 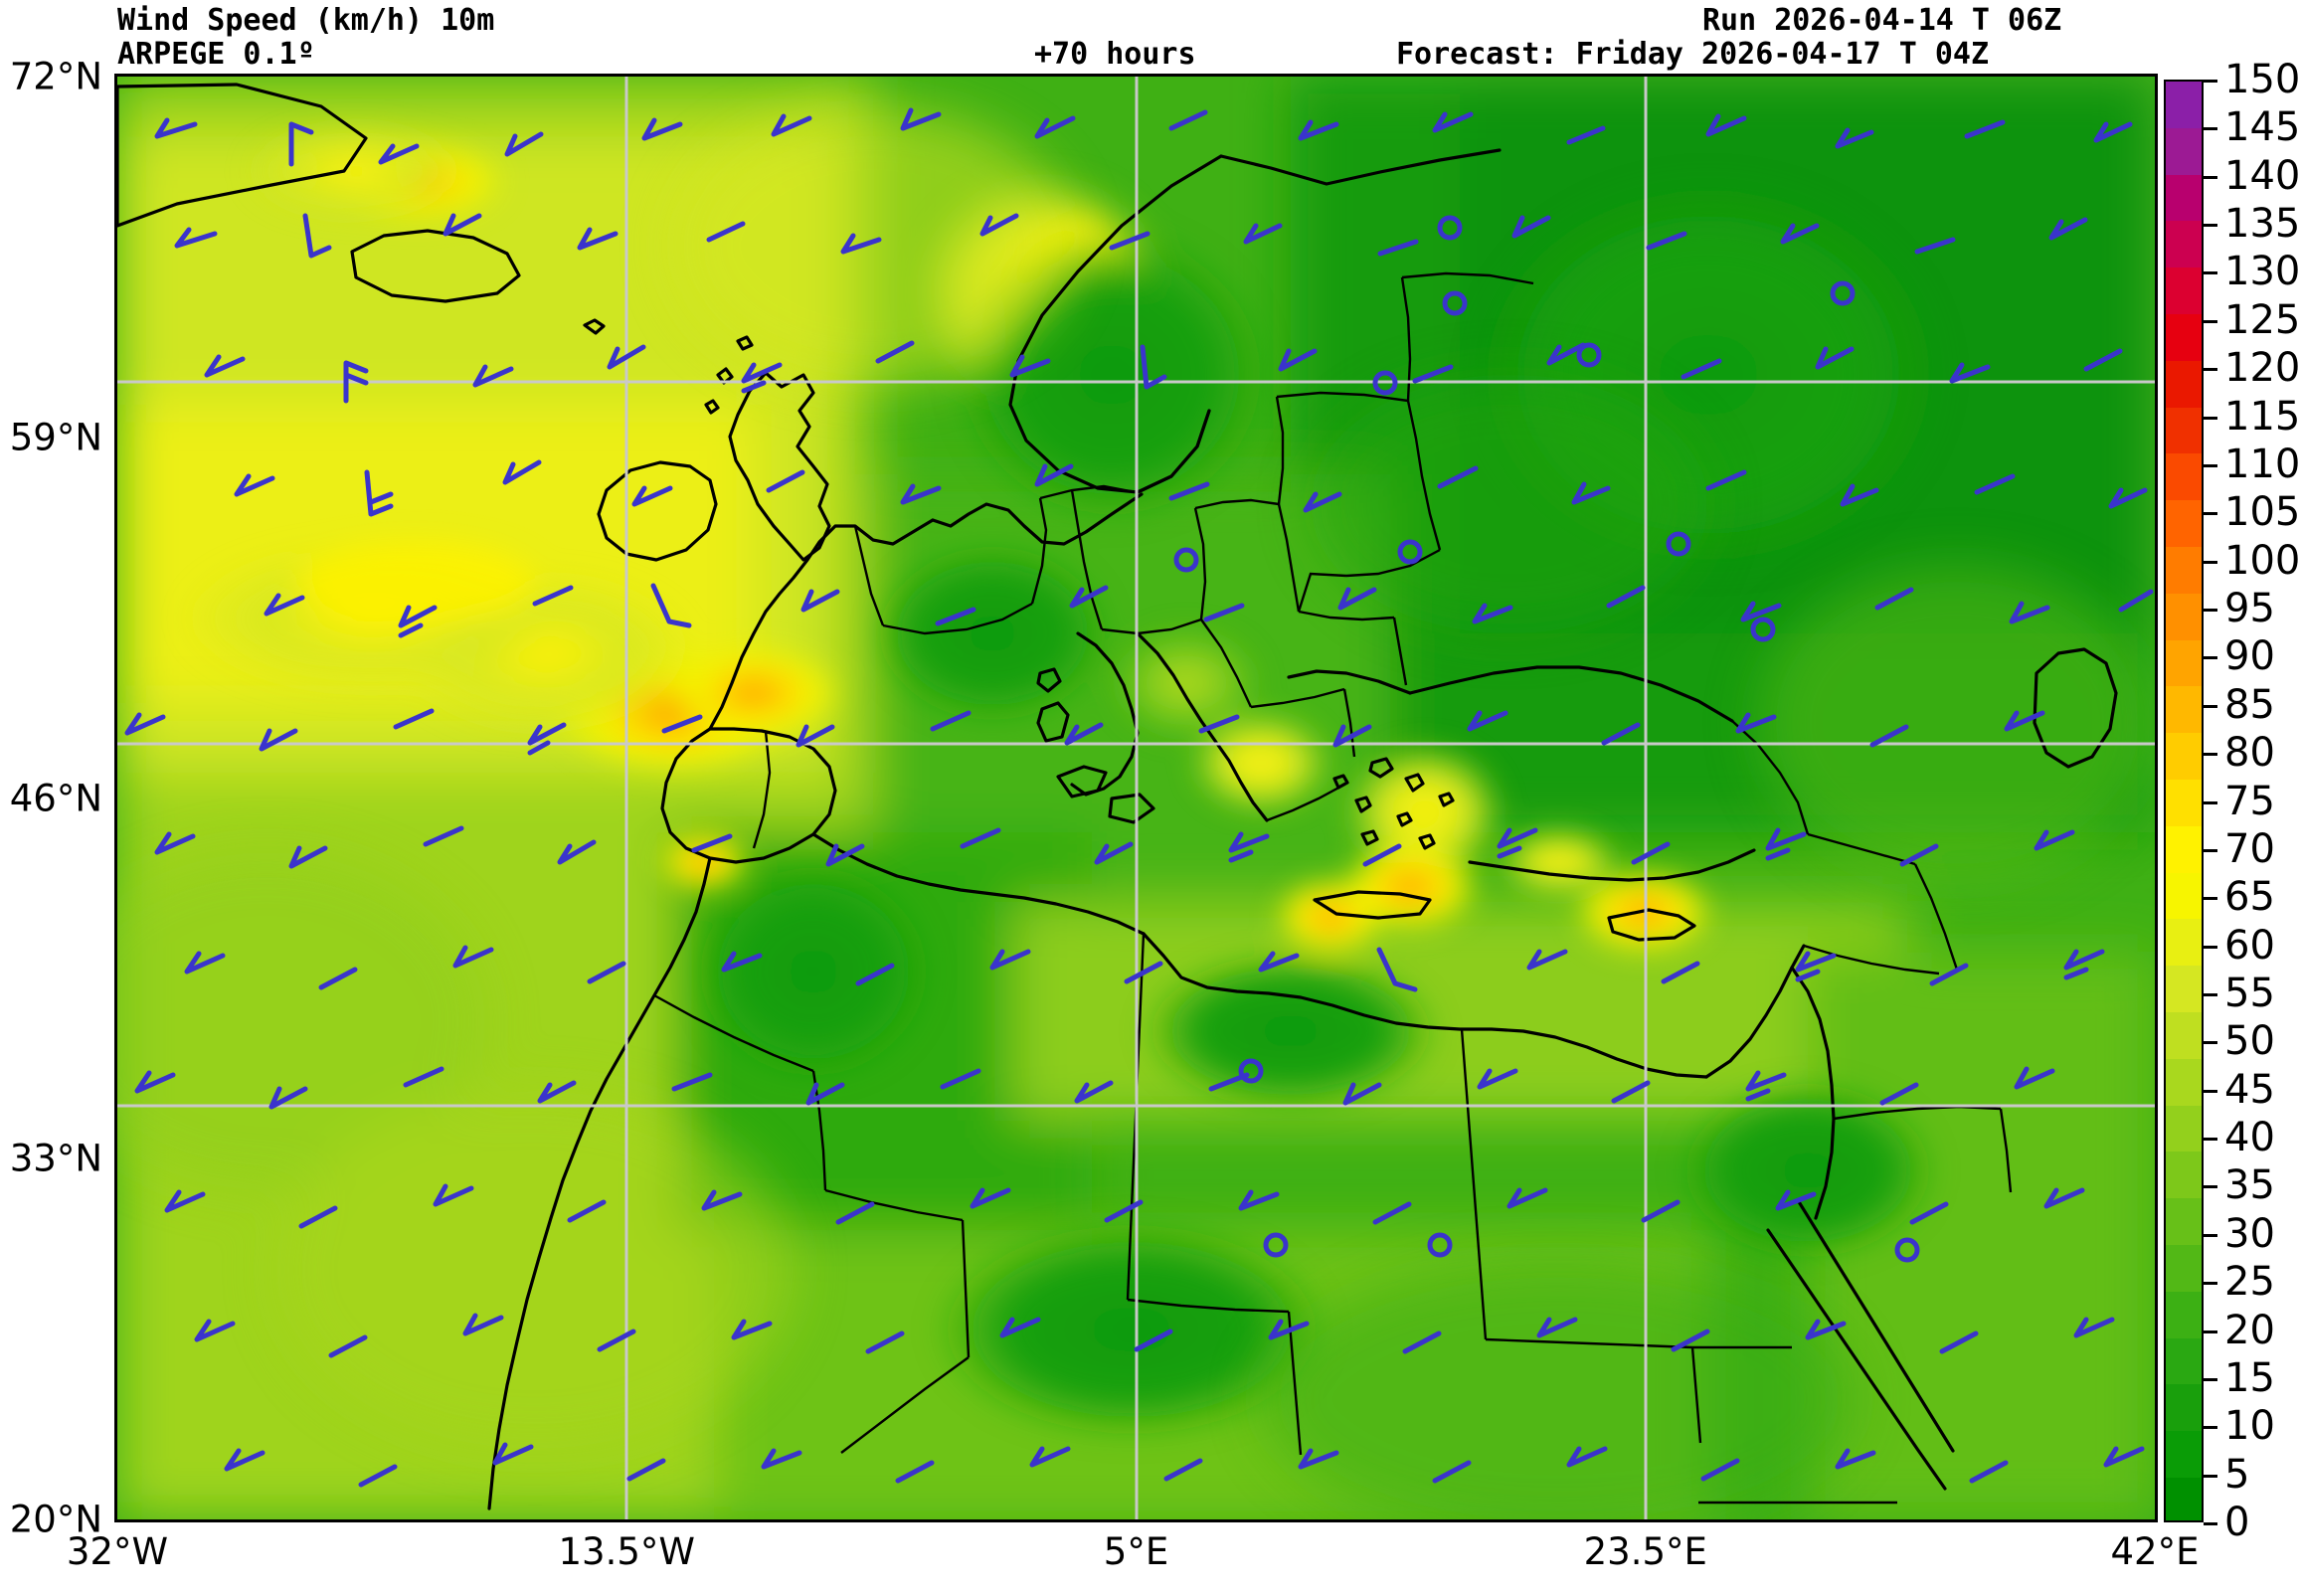 What do you see at coordinates (2249, 801) in the screenshot?
I see `colorbar-tick-label-75: 75` at bounding box center [2249, 801].